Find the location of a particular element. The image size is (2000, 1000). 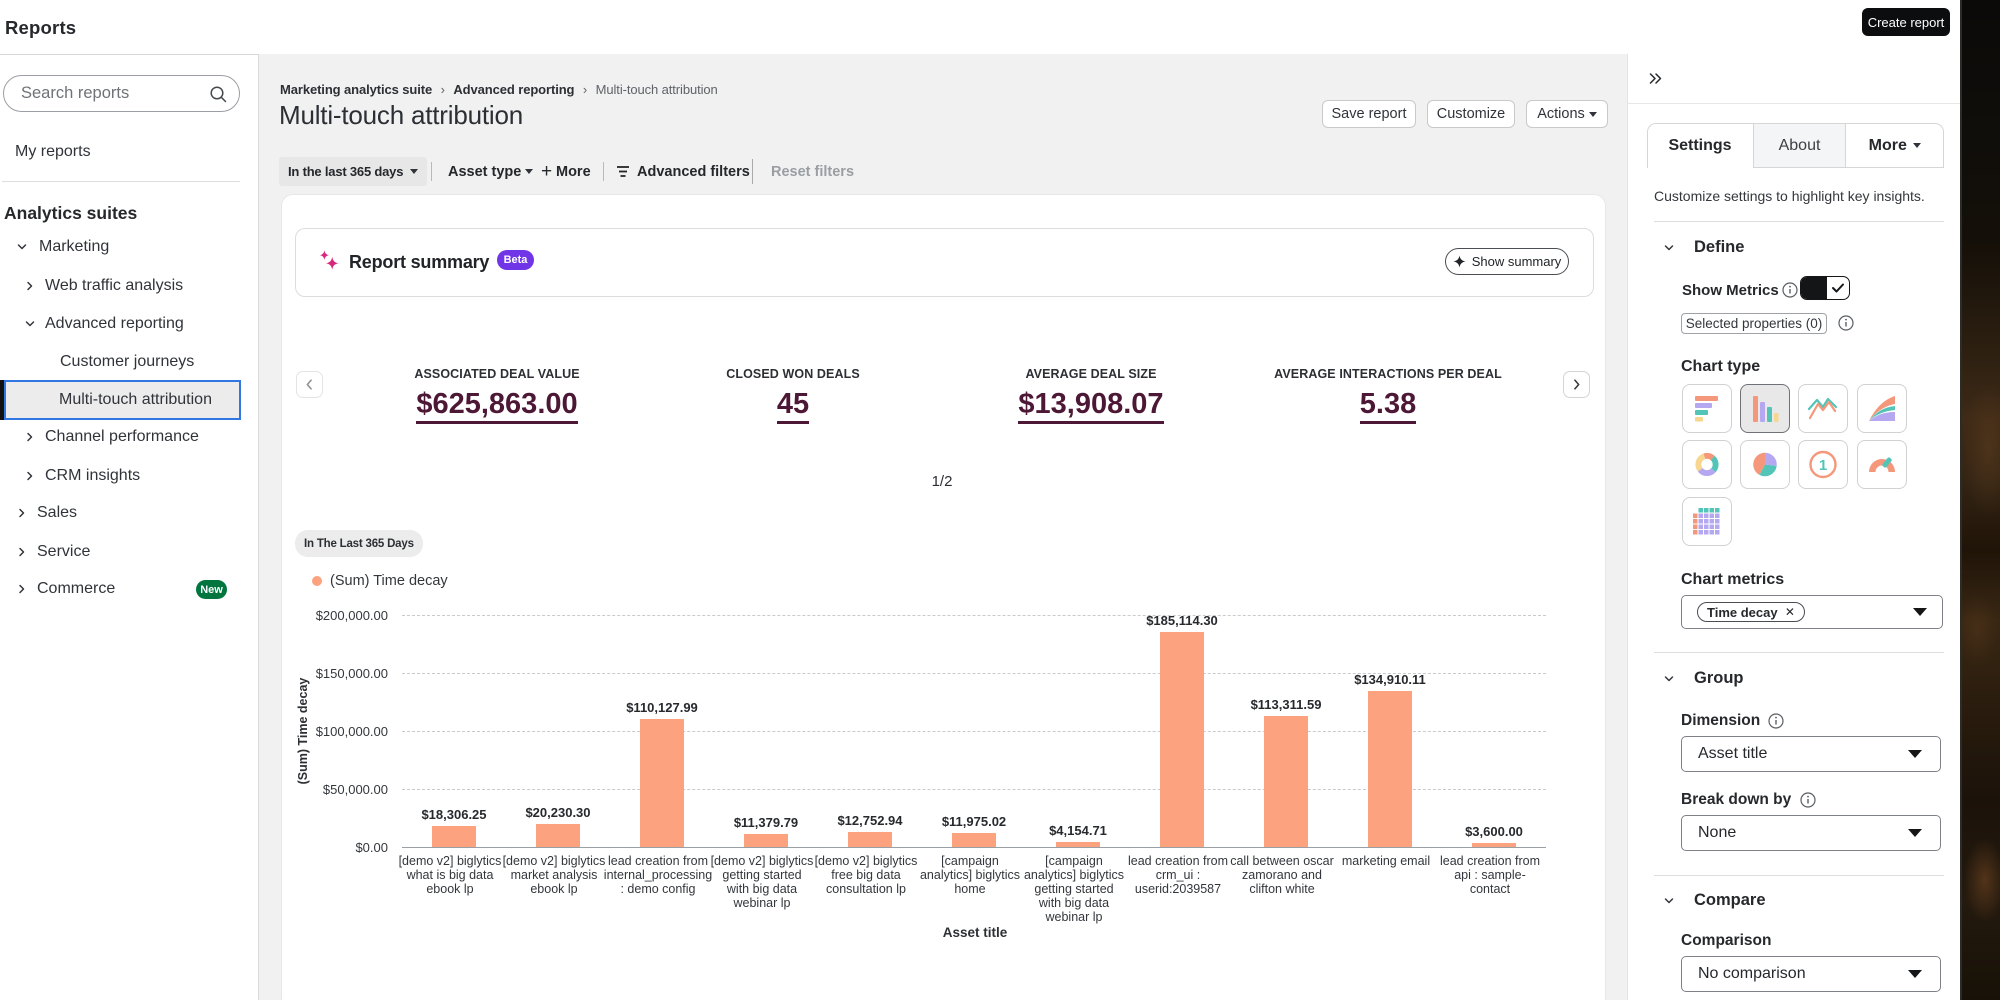

svg-text: 1 is located at coordinates (1823, 465).